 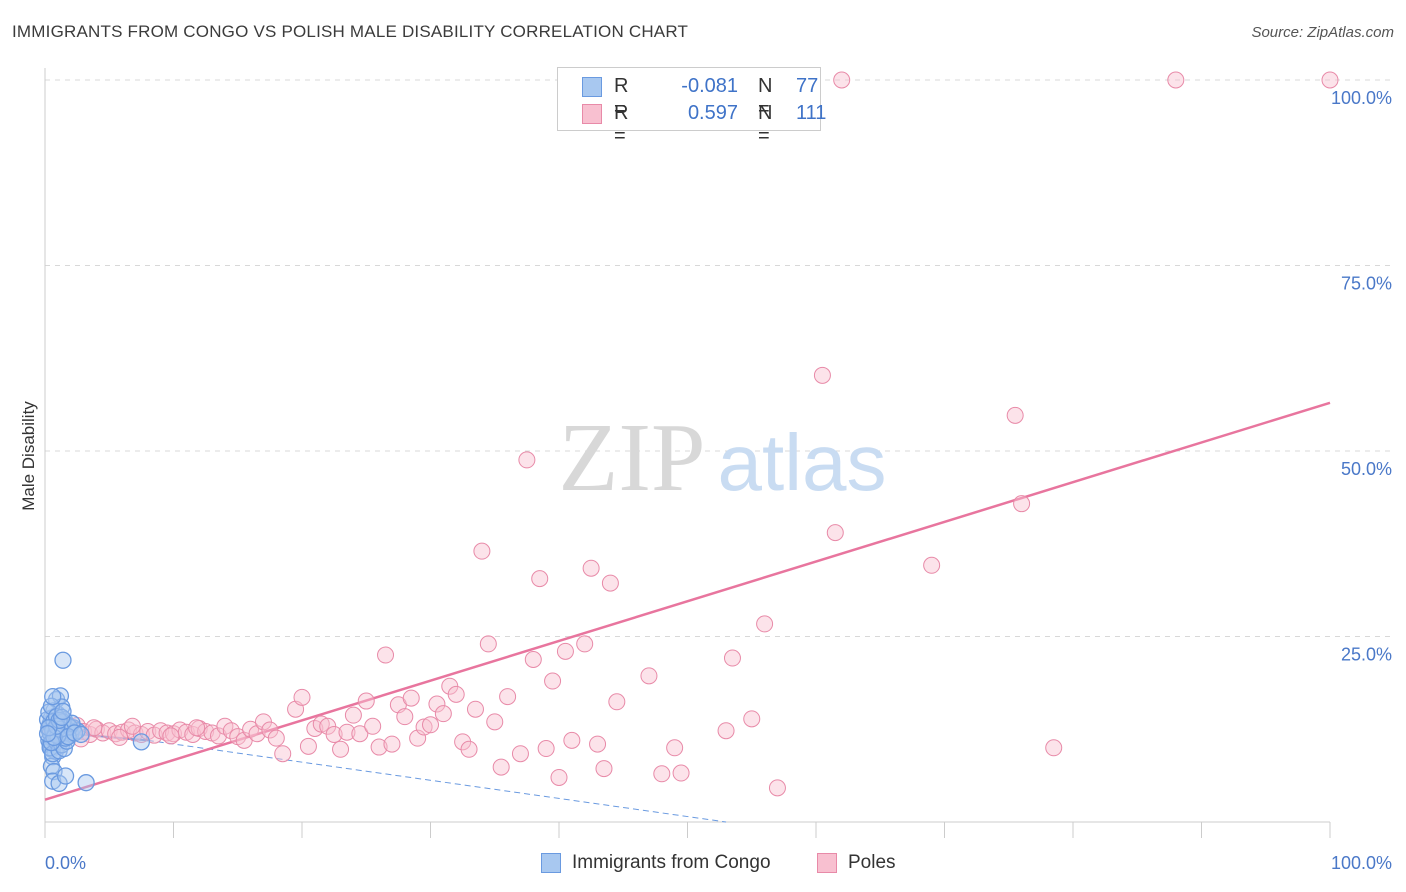 I want to click on legend-n-value: 111, so click(x=811, y=113).